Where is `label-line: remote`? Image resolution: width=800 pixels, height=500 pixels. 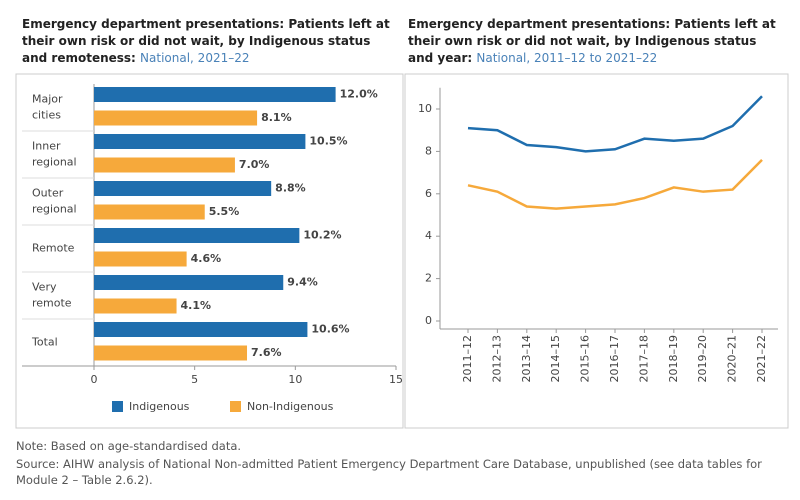
label-line: remote is located at coordinates (52, 303).